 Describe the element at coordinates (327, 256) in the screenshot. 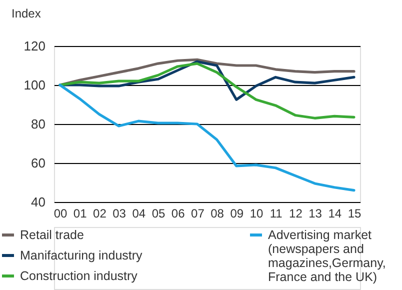

I see `legend-label: Advertising market (newspapers and magazines,Germany, France and the UK)` at that location.